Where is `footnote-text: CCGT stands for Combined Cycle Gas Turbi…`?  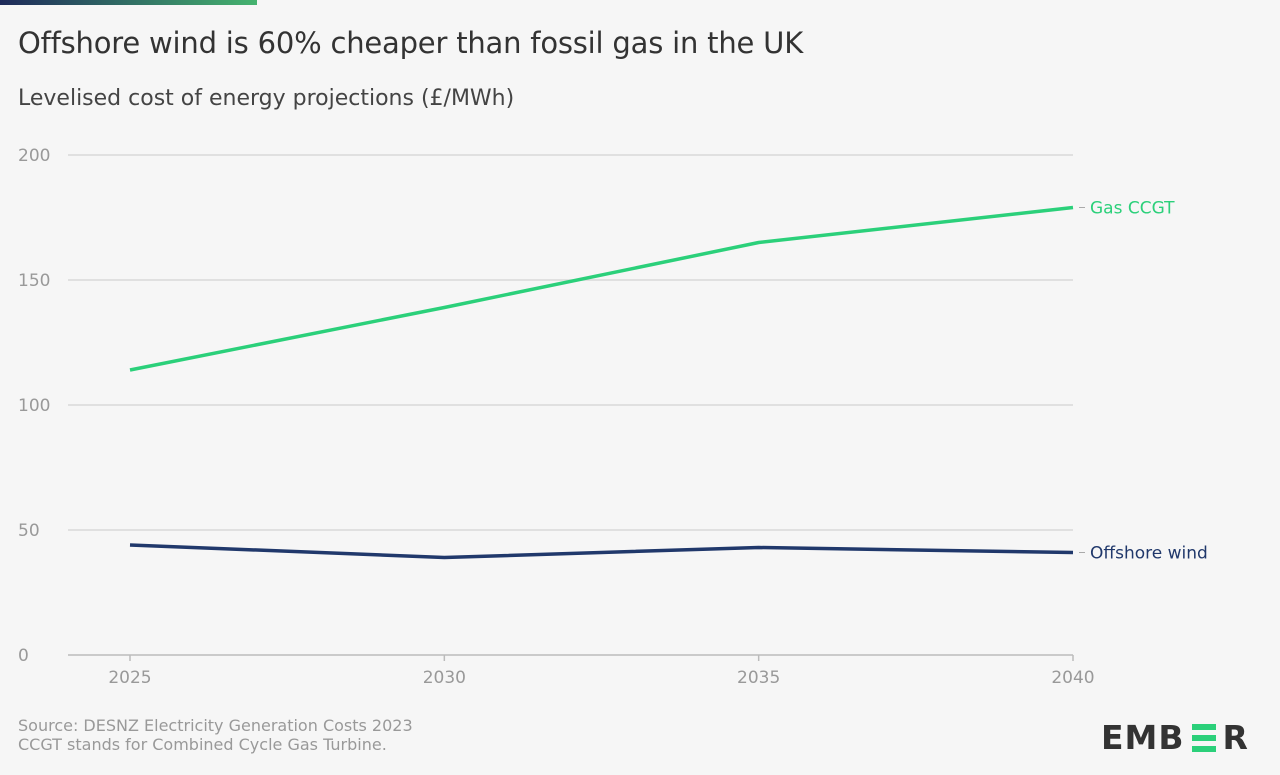 footnote-text: CCGT stands for Combined Cycle Gas Turbi… is located at coordinates (202, 744).